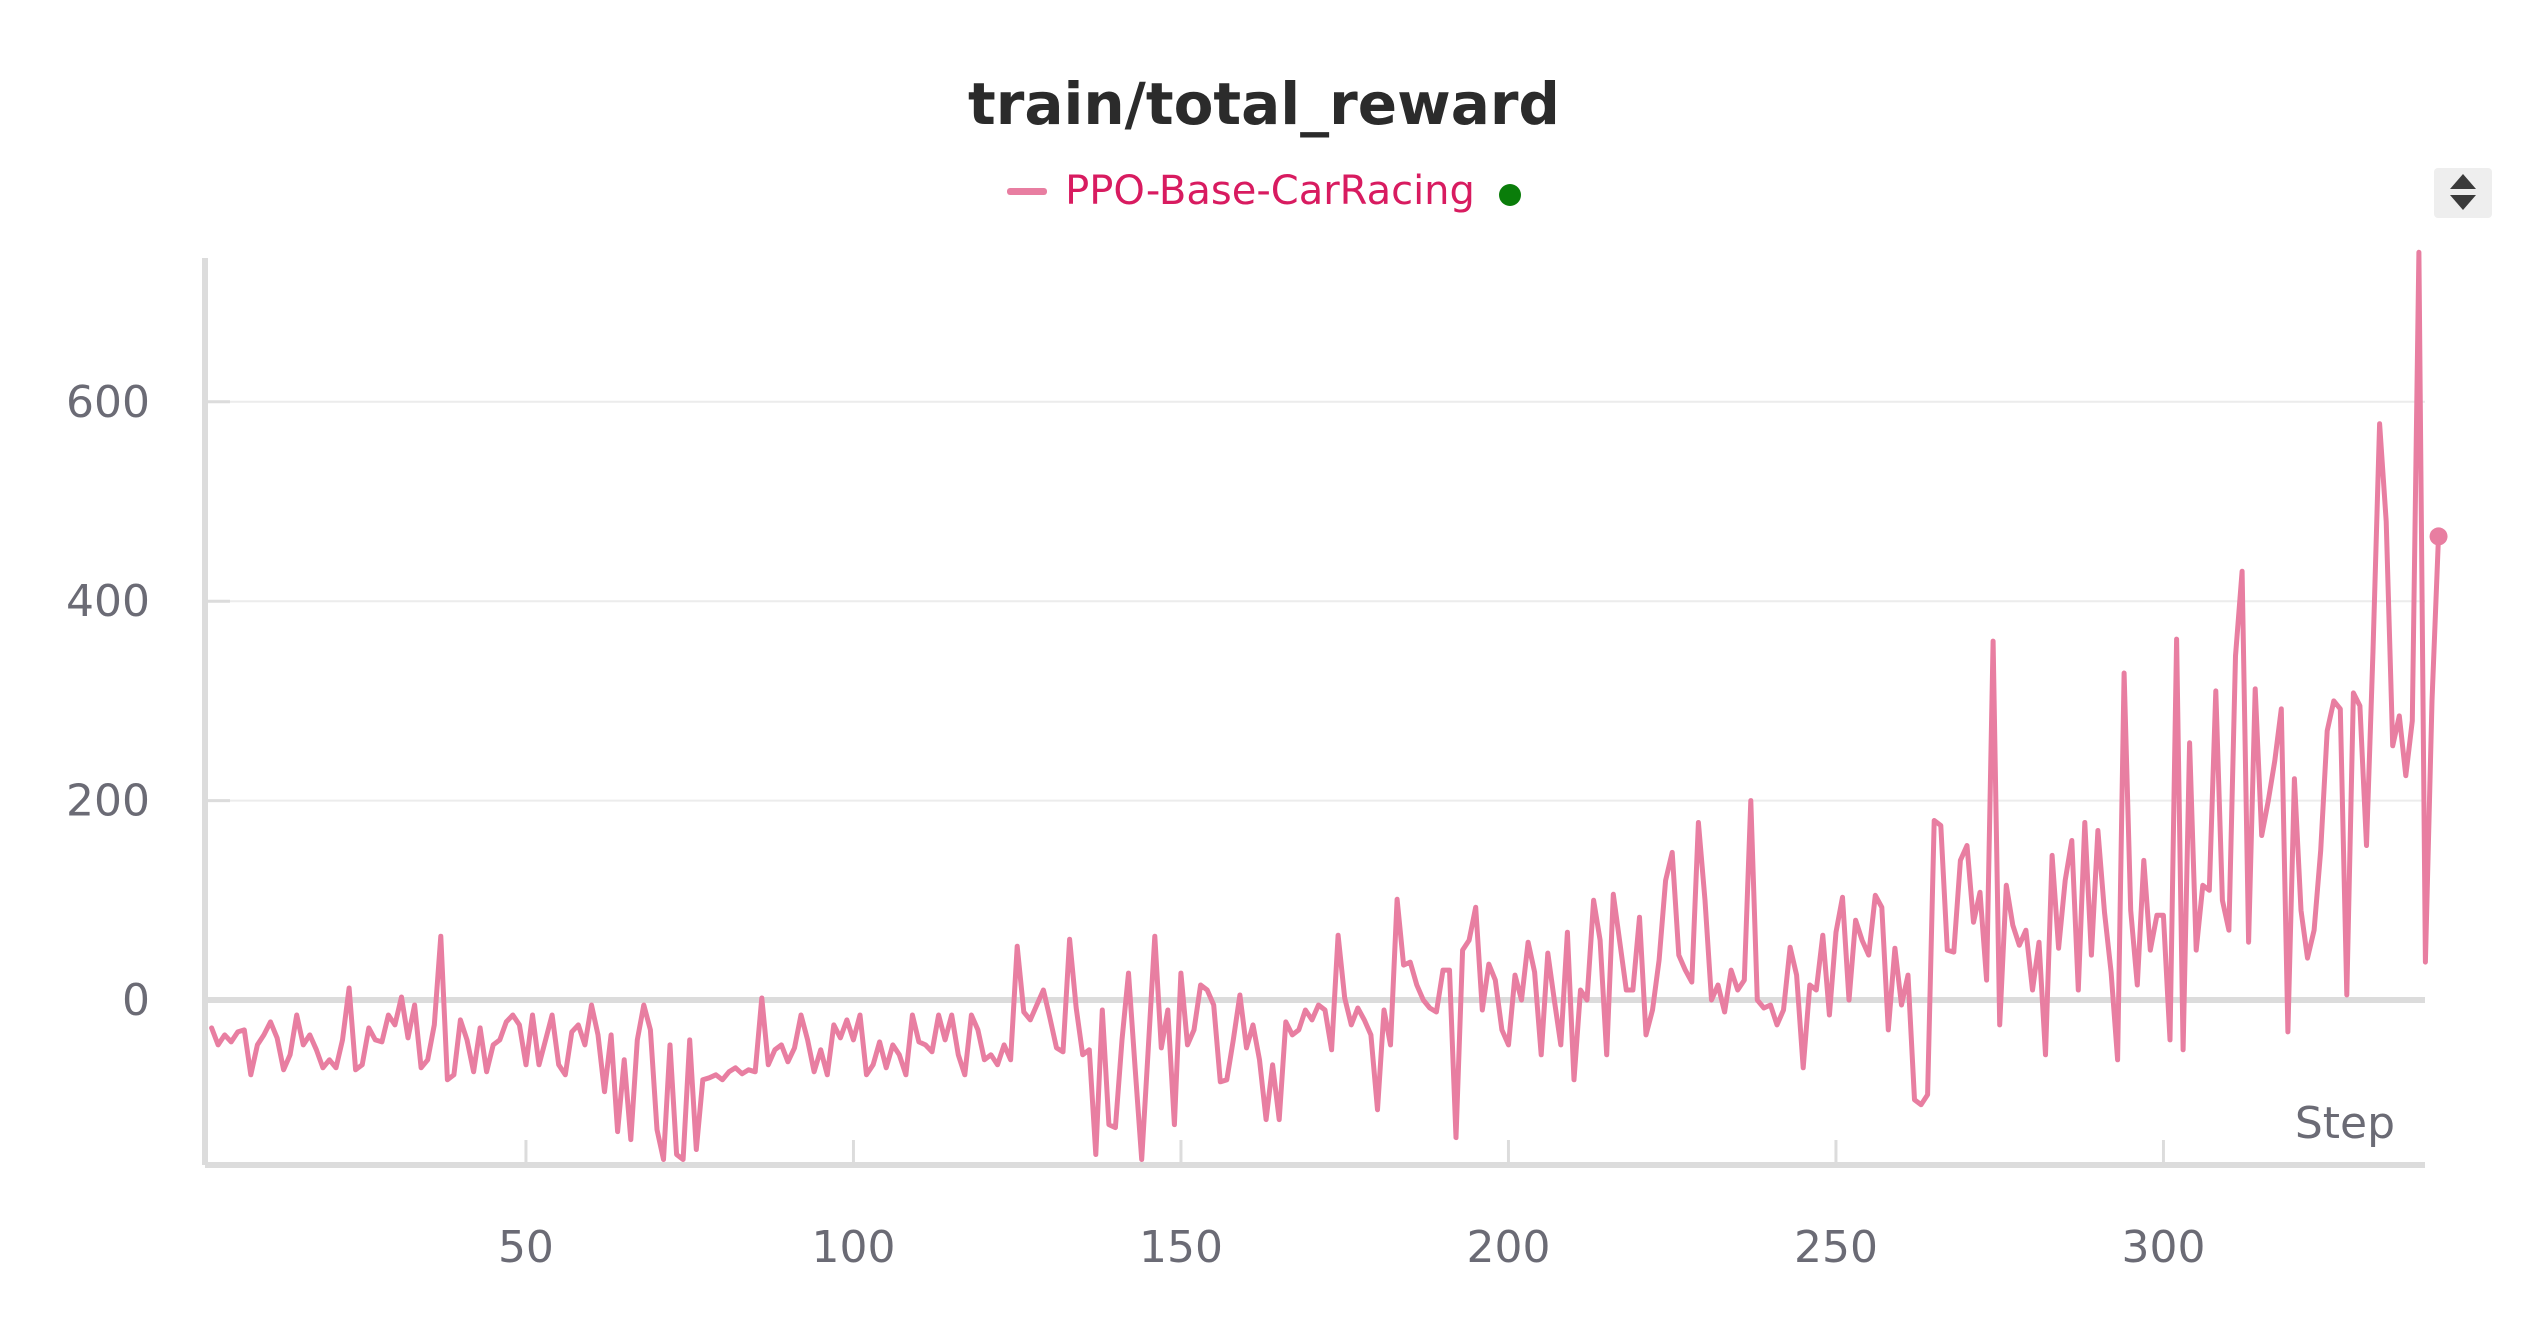  What do you see at coordinates (1270, 191) in the screenshot?
I see `legend-label: PPO-Base-CarRacing` at bounding box center [1270, 191].